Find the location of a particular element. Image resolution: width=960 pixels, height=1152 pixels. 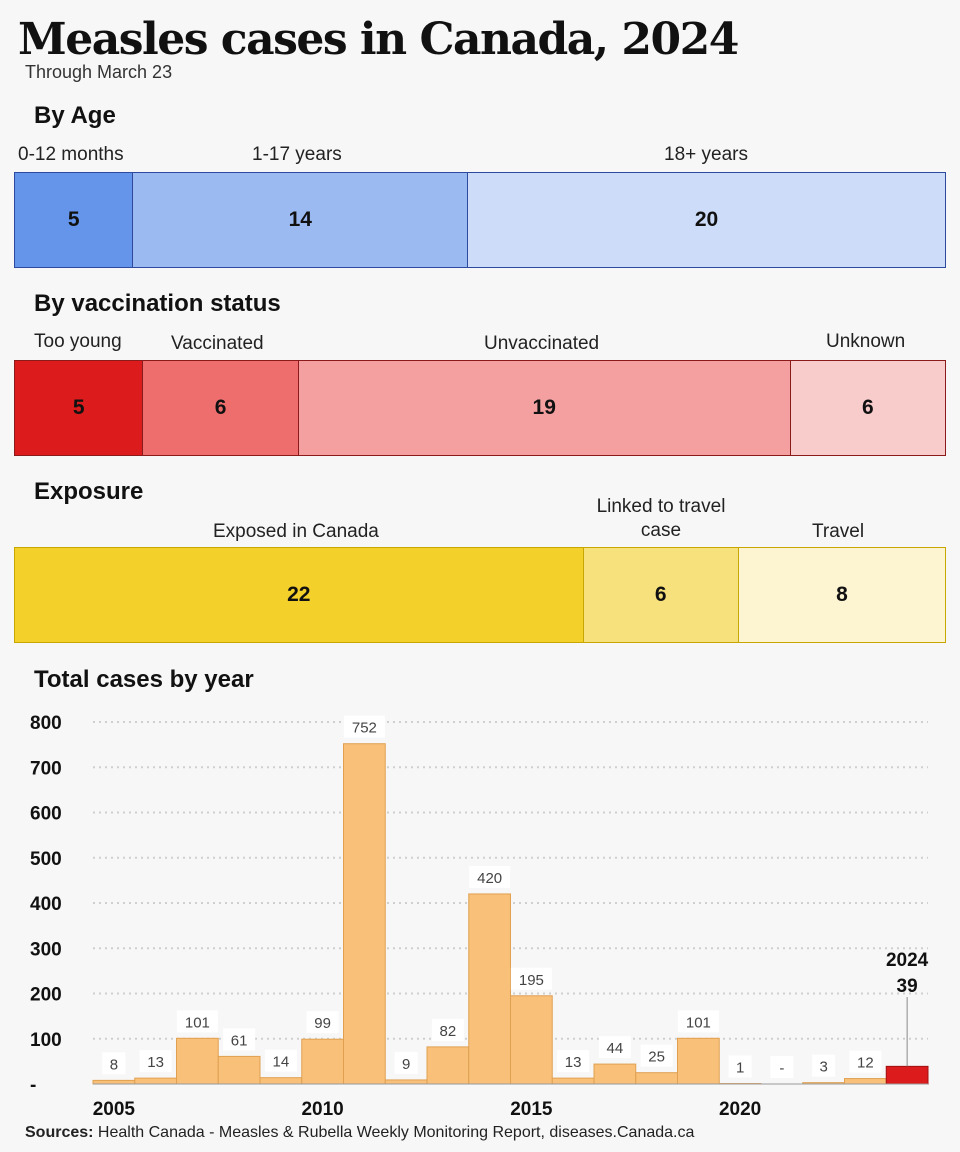

value-label-2017: 44 is located at coordinates (615, 1048).